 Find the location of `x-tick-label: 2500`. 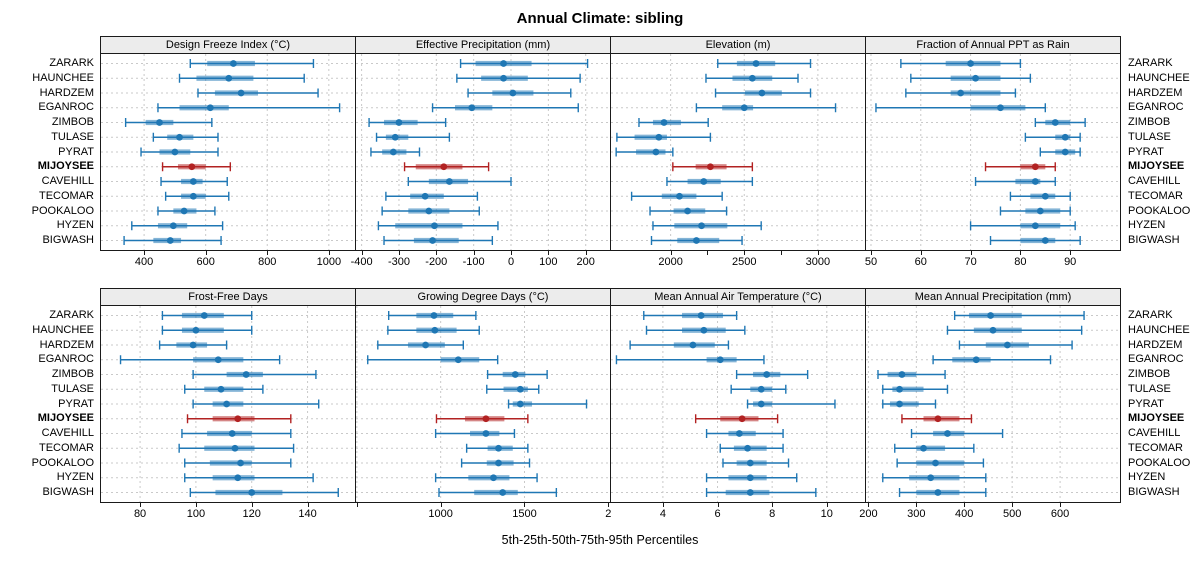

x-tick-label: 2500 is located at coordinates (744, 262).